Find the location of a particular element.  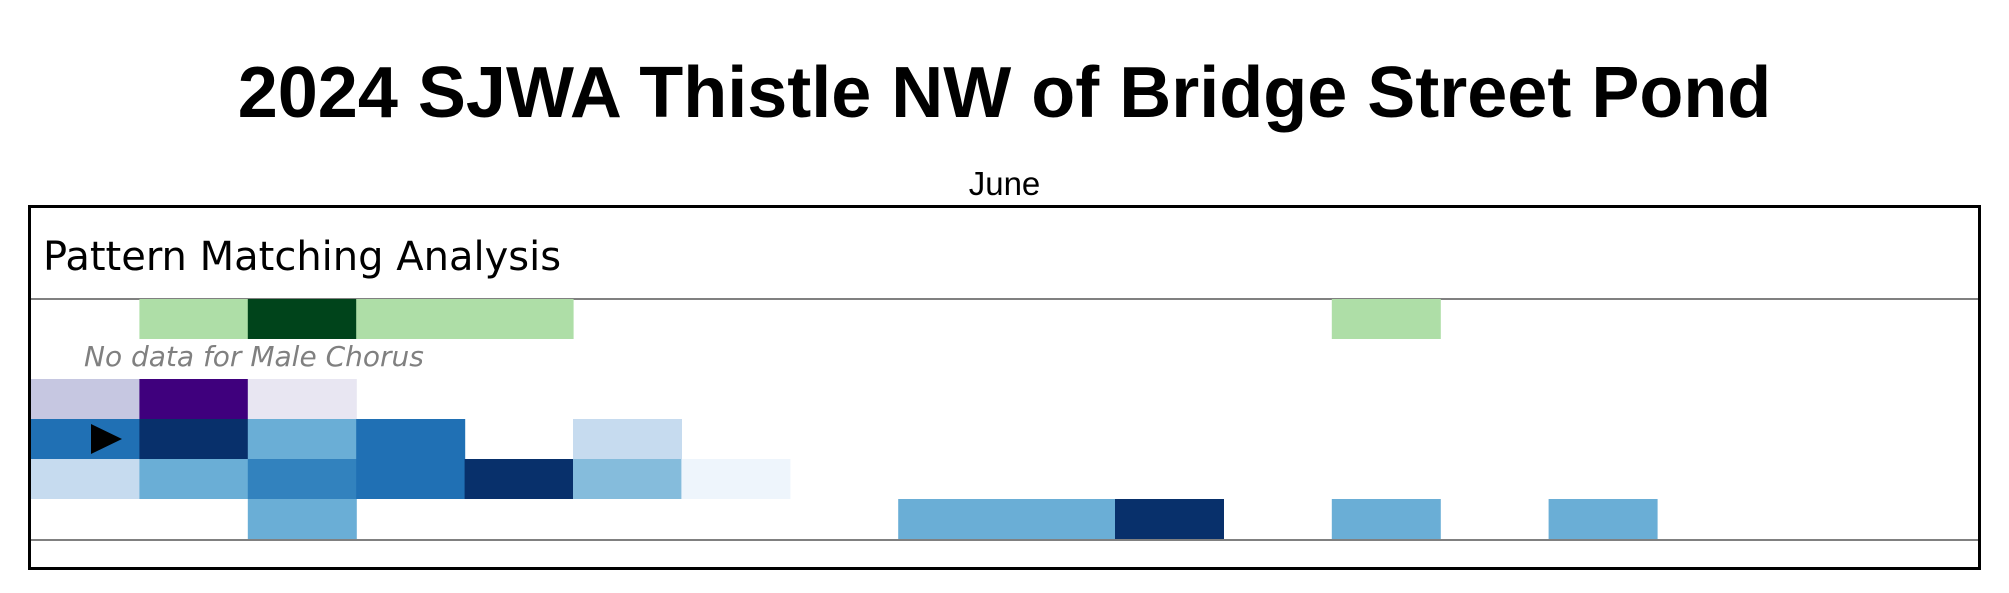

panel-divider-top is located at coordinates (1004, 299).